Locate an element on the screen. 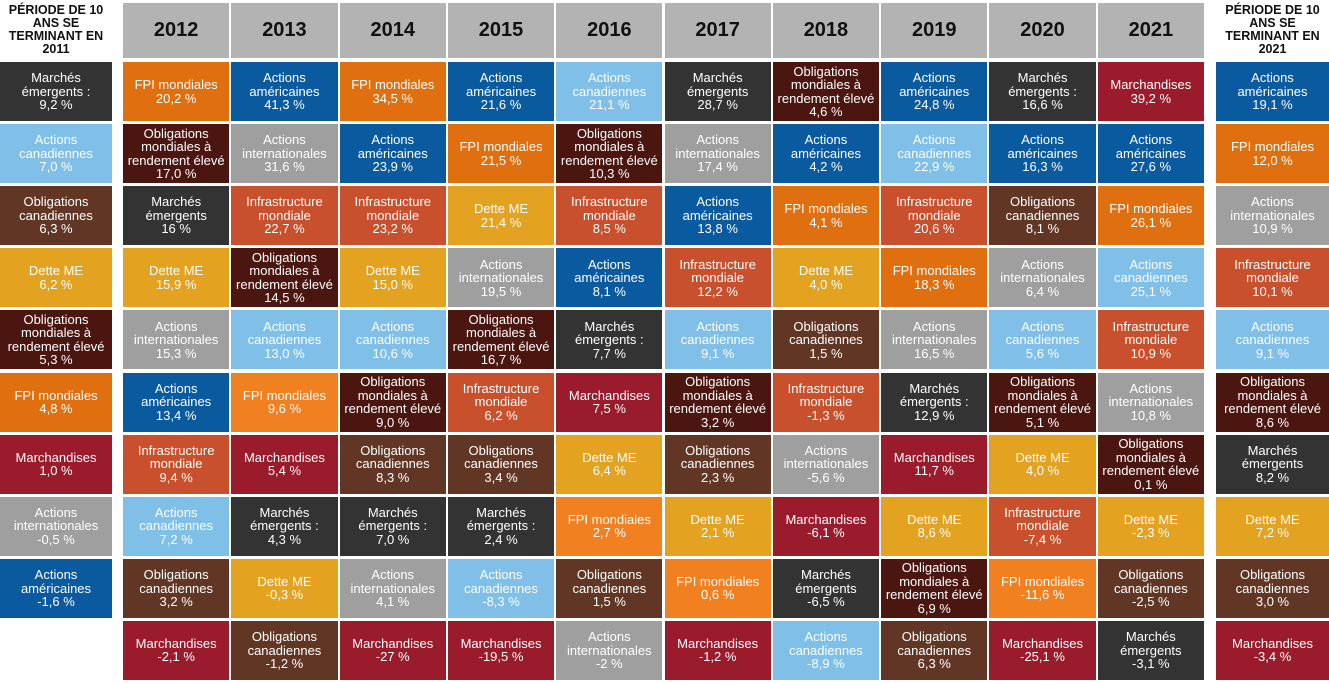 This screenshot has height=683, width=1329. return-cell: Marchandises -27 % is located at coordinates (392, 650).